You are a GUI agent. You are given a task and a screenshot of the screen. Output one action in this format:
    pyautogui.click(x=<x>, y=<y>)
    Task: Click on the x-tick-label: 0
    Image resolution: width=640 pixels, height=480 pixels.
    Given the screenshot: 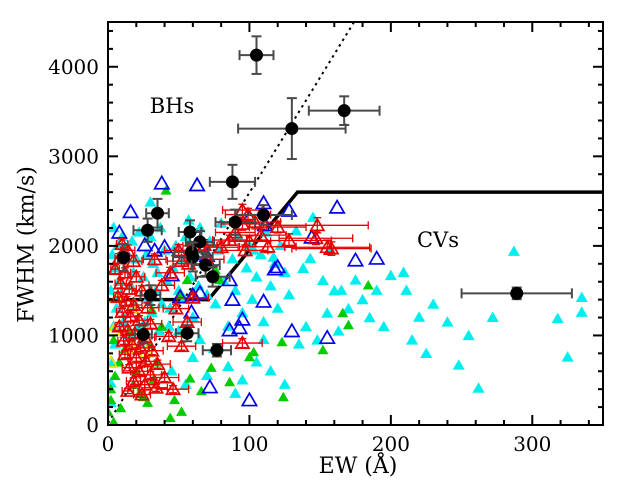 What is the action you would take?
    pyautogui.click(x=108, y=444)
    